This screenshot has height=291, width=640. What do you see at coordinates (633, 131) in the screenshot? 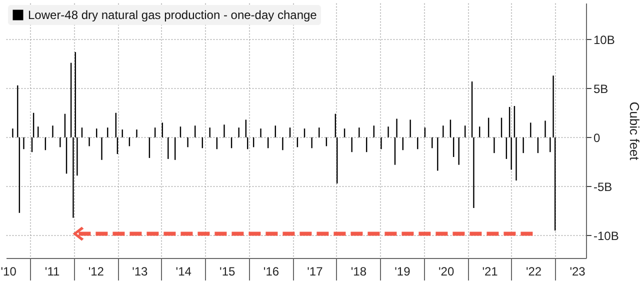
I see `y-axis-title: Cubic feet` at bounding box center [633, 131].